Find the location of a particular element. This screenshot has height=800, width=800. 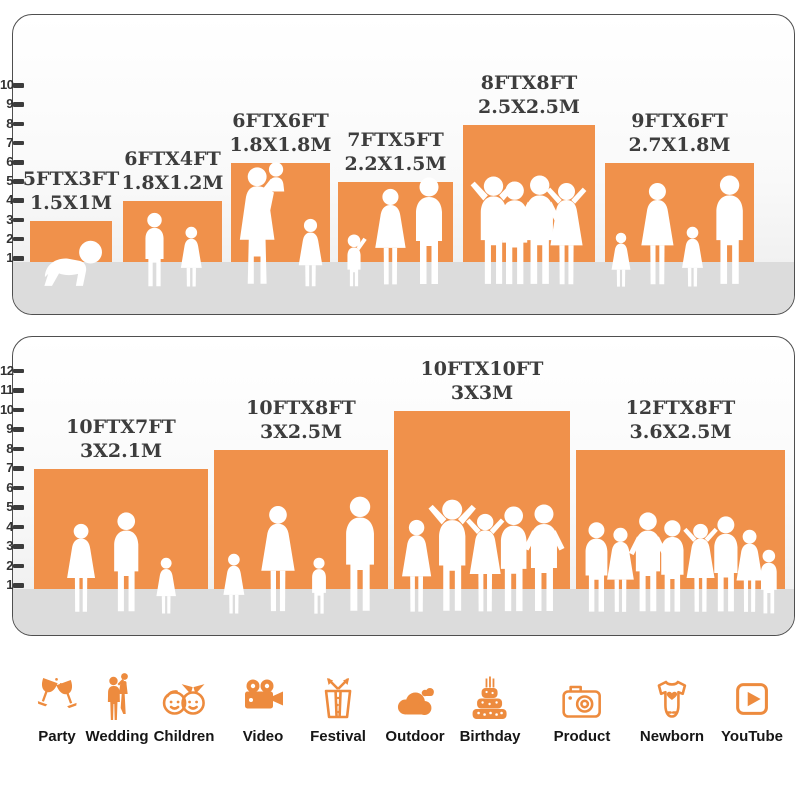

baby-onesie-icon is located at coordinates (672, 696).